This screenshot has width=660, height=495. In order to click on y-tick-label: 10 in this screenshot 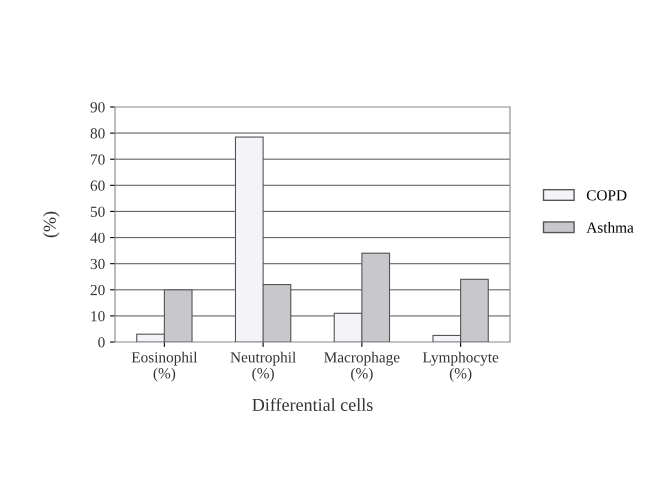, I will do `click(98, 316)`.